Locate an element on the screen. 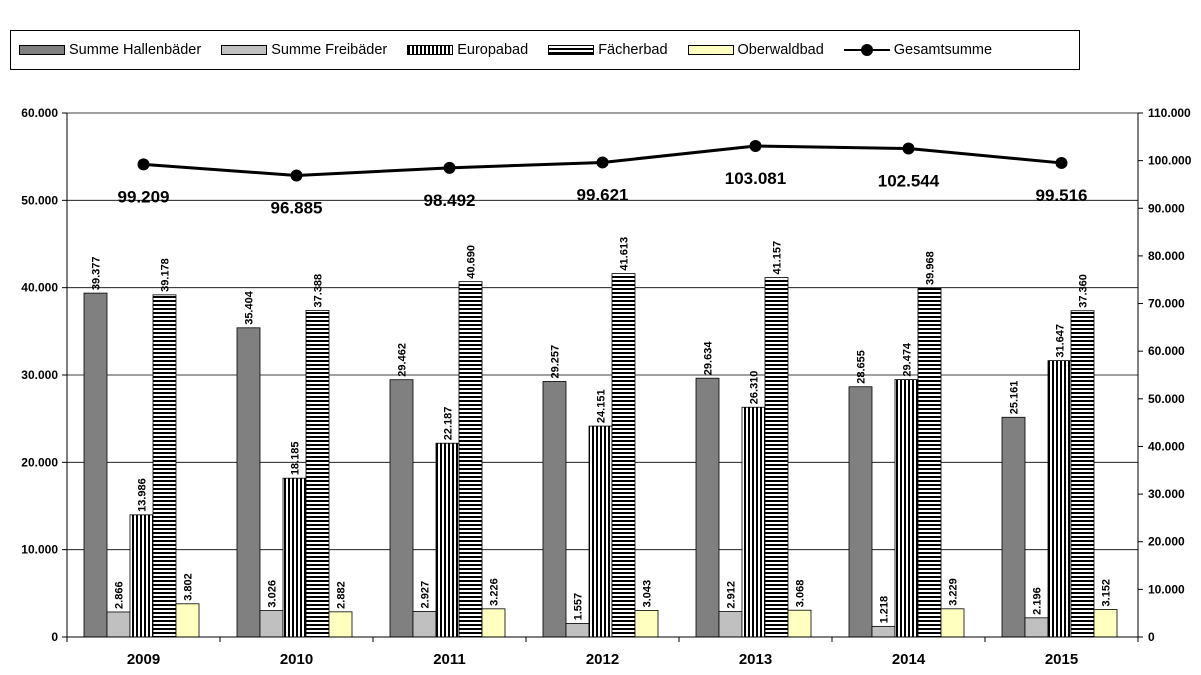 The height and width of the screenshot is (675, 1201). bar-value-label: 24.151 is located at coordinates (602, 406).